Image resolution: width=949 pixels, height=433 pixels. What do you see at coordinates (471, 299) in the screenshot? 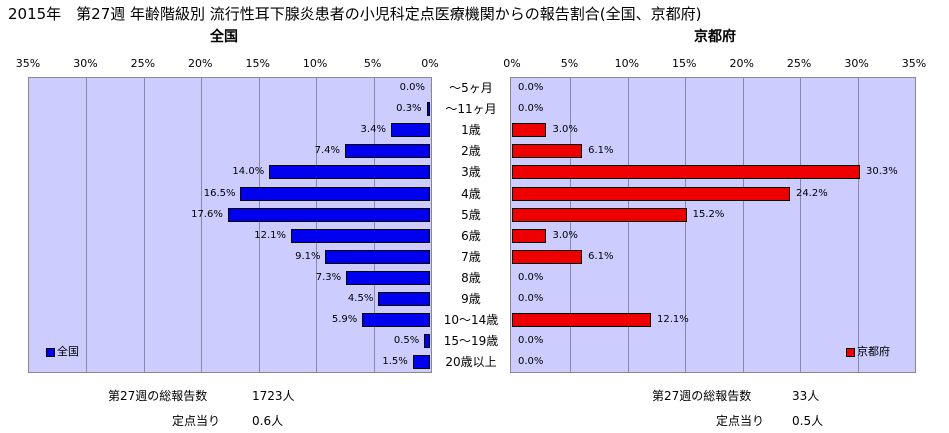
I see `category-label: 9歳` at bounding box center [471, 299].